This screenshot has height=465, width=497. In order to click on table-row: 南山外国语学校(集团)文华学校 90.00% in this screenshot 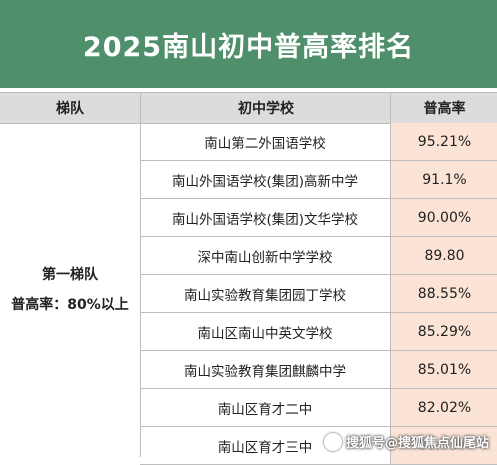, I will do `click(318, 218)`.